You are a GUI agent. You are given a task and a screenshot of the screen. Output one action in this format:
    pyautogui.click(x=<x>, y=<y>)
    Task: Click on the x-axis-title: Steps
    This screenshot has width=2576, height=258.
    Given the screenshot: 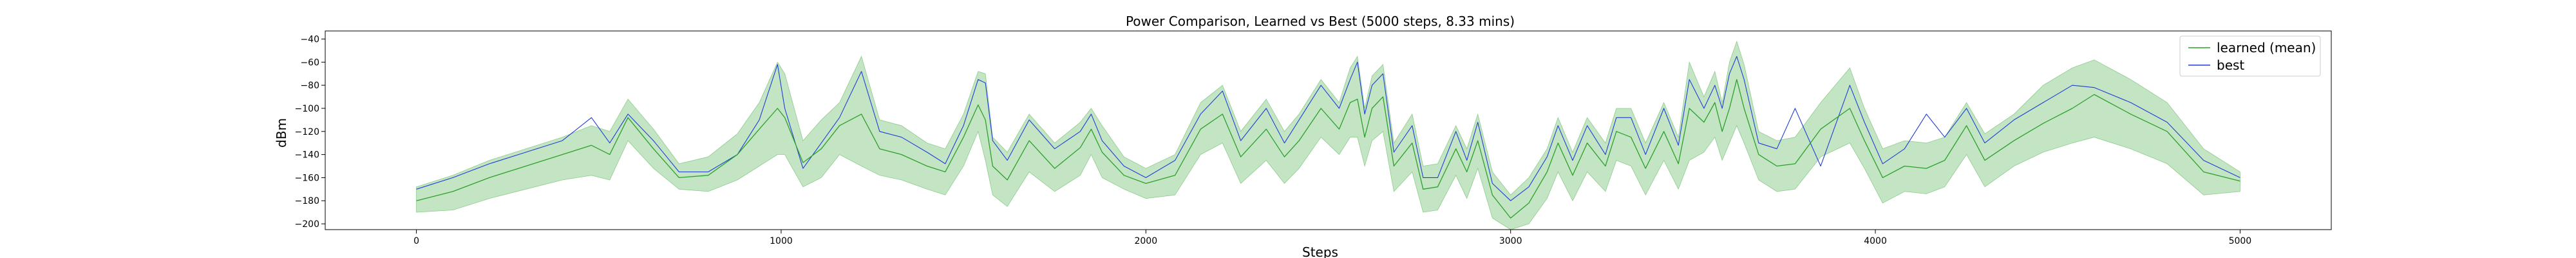 What is the action you would take?
    pyautogui.click(x=1320, y=251)
    